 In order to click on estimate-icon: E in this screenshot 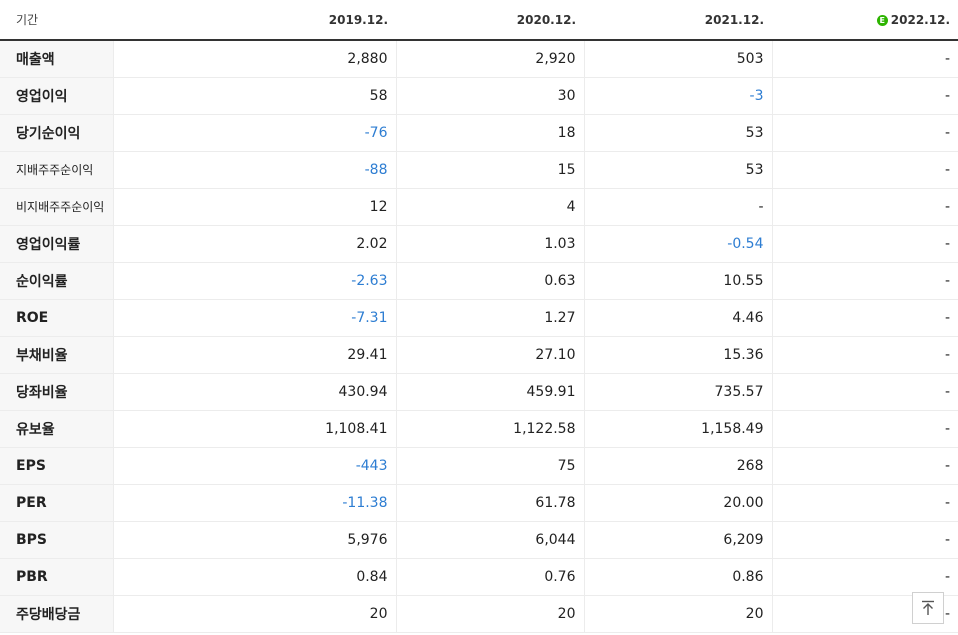, I will do `click(882, 20)`.